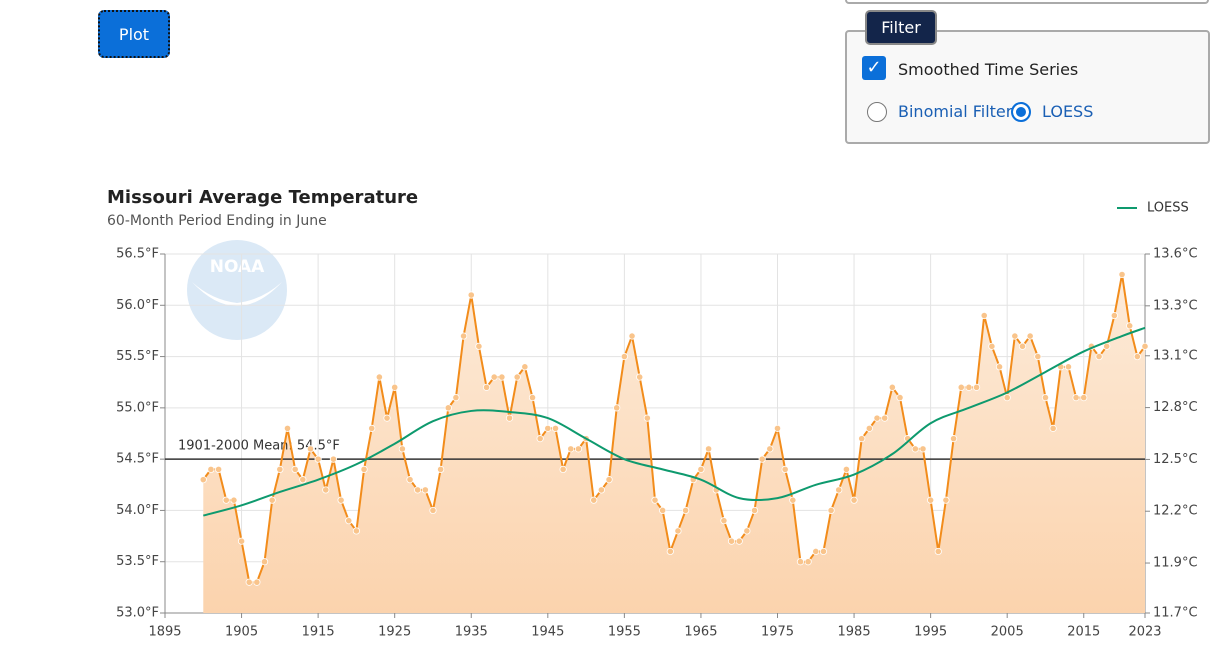 The width and height of the screenshot is (1229, 667). Describe the element at coordinates (1175, 459) in the screenshot. I see `y2-tick-label: 12.5°C` at that location.